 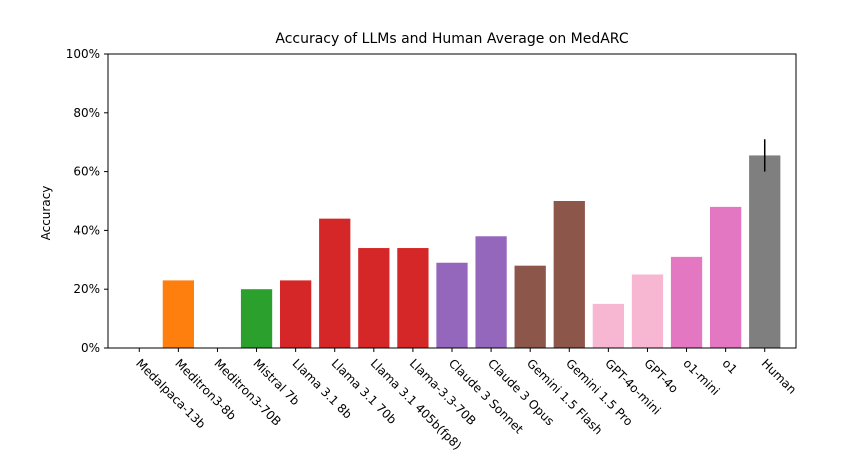 I want to click on bar-claude-3-opus, so click(x=491, y=292).